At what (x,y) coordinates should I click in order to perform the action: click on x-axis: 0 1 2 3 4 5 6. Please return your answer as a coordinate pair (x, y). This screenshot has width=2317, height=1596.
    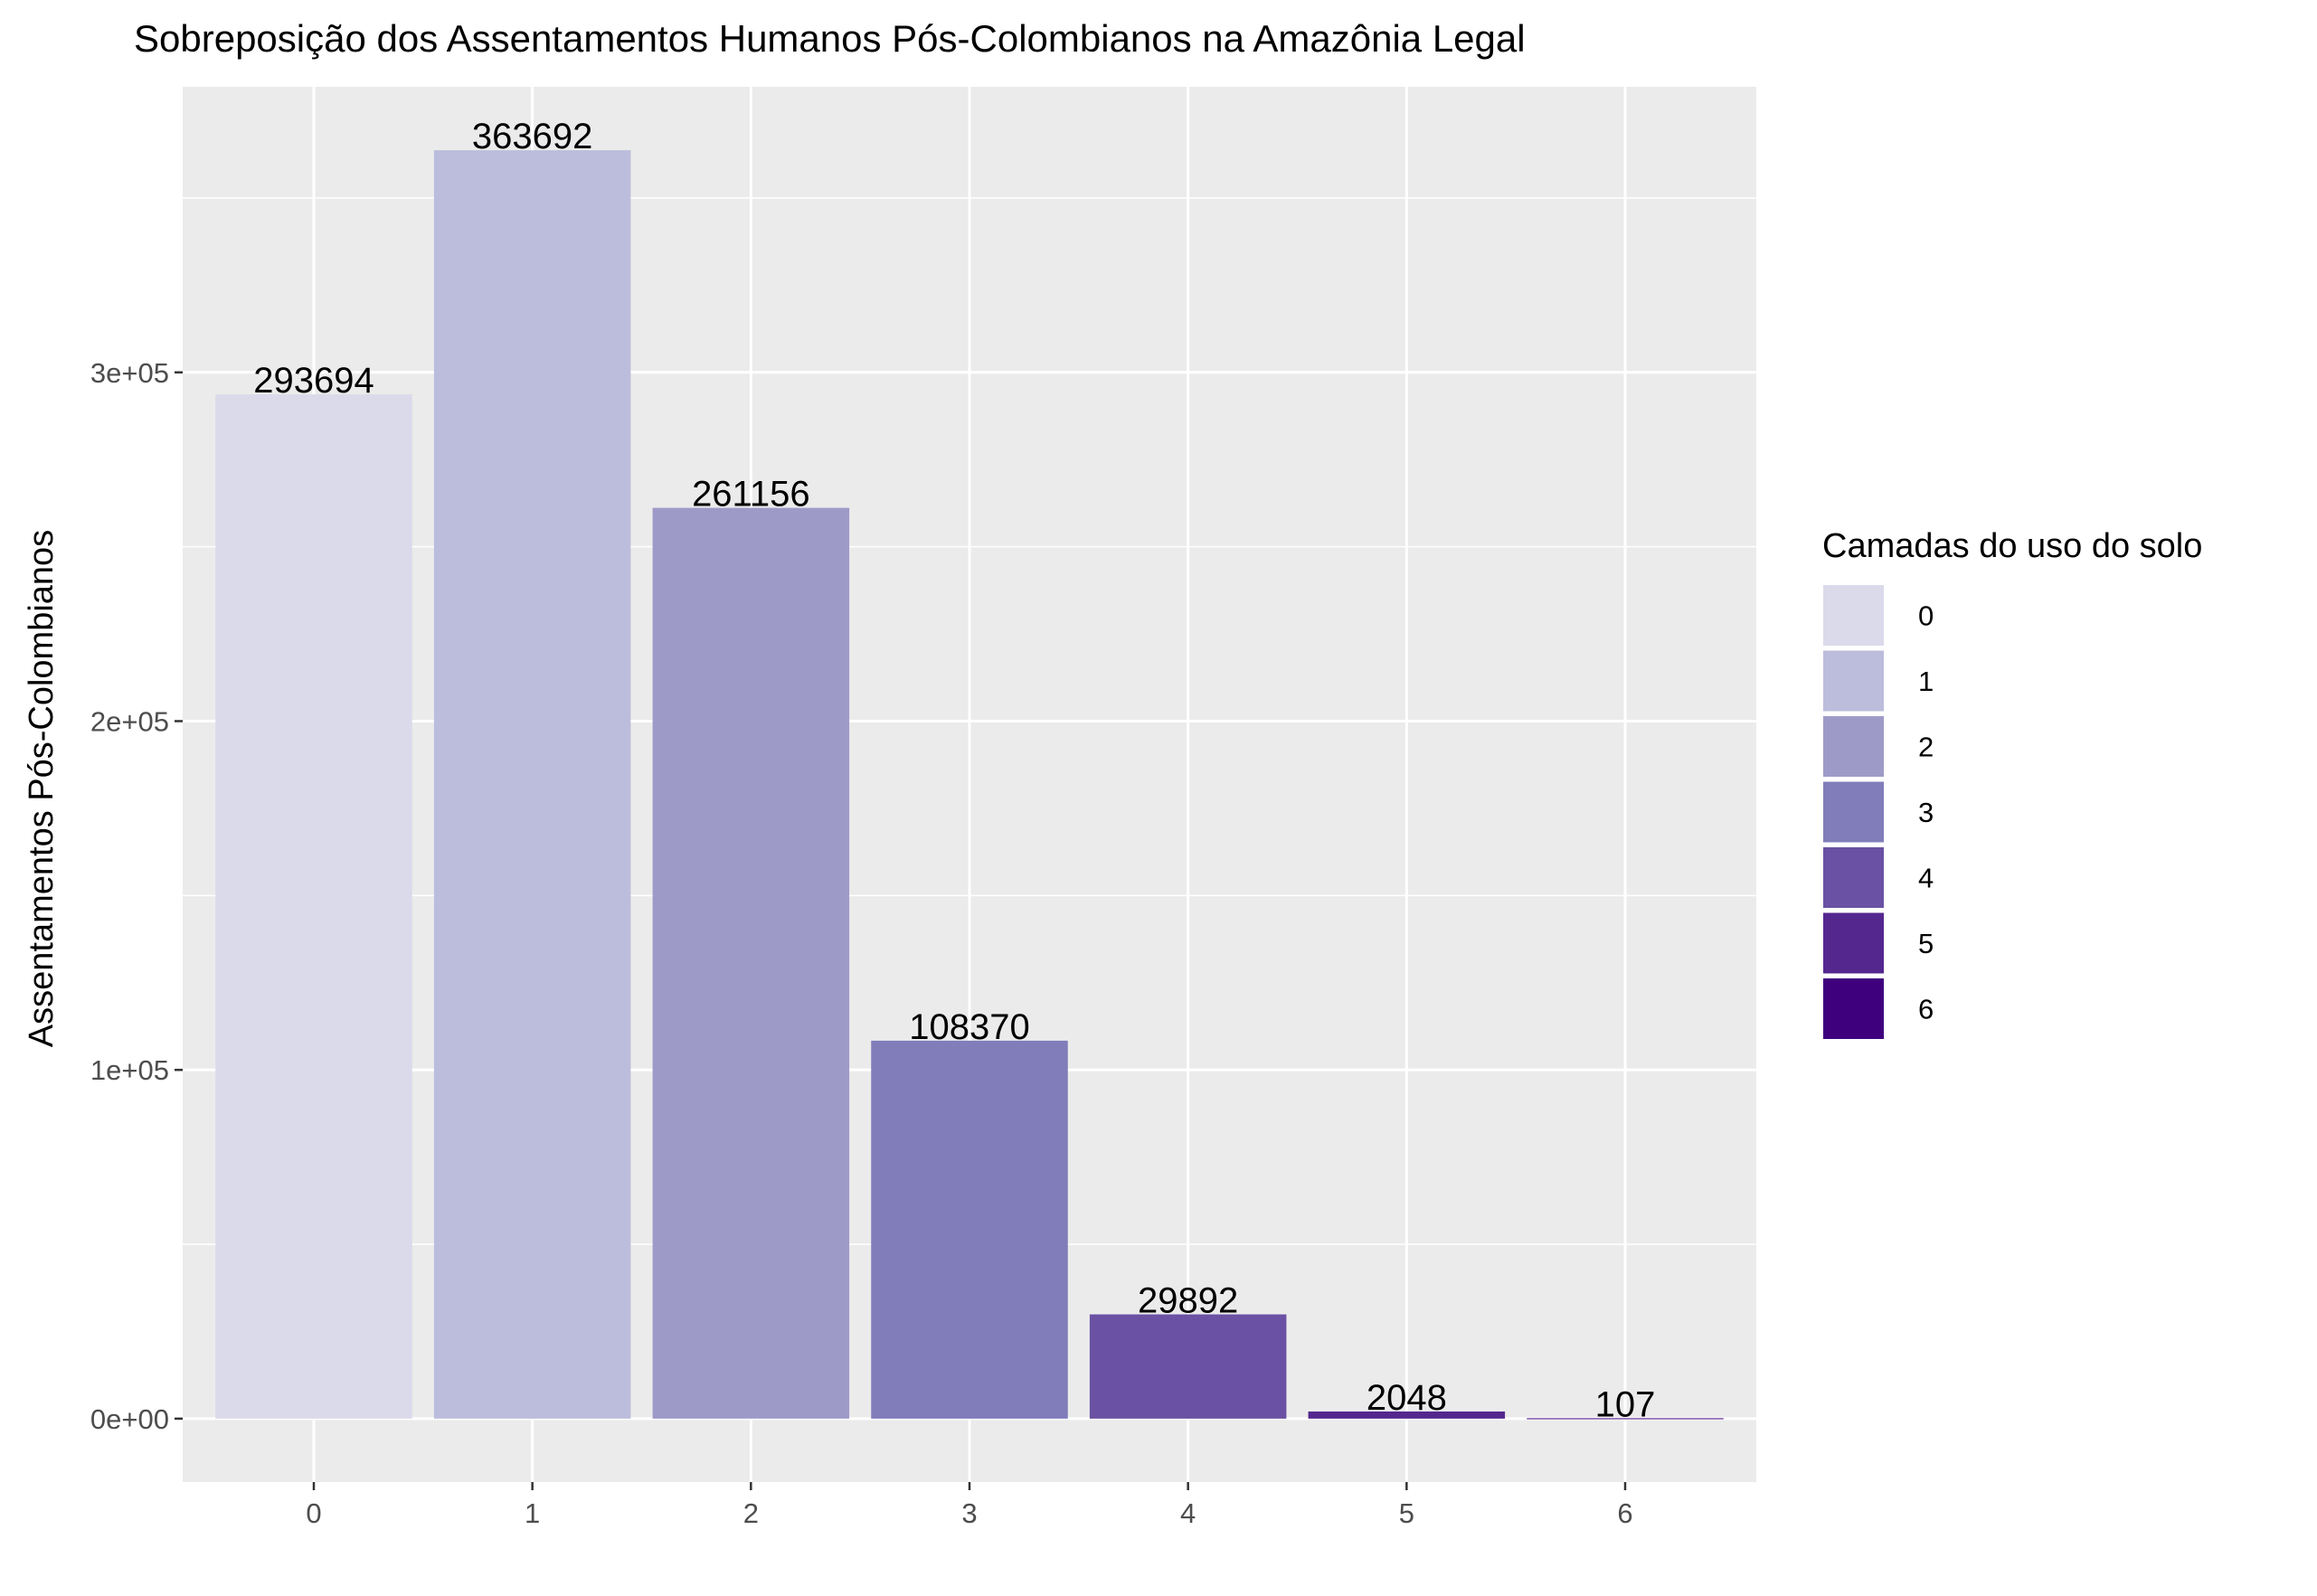
    Looking at the image, I should click on (969, 1506).